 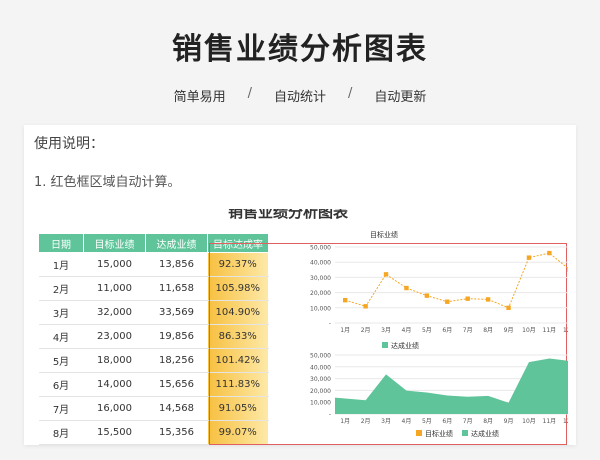 What do you see at coordinates (114, 264) in the screenshot?
I see `target-cell: 15,000` at bounding box center [114, 264].